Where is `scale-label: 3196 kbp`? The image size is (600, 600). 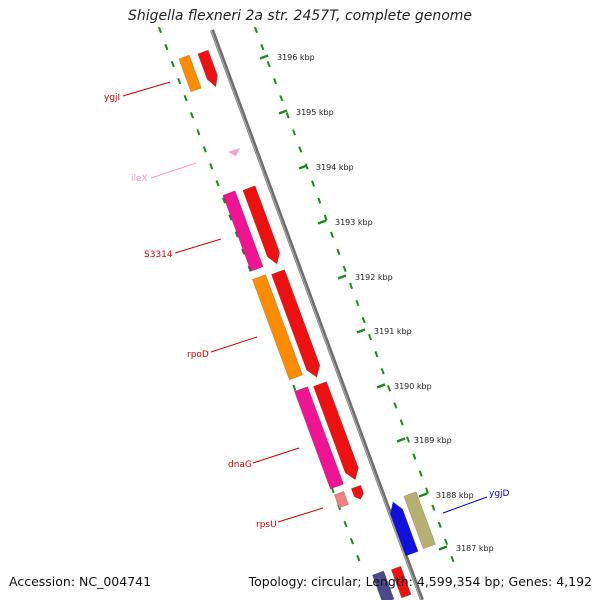 scale-label: 3196 kbp is located at coordinates (296, 57).